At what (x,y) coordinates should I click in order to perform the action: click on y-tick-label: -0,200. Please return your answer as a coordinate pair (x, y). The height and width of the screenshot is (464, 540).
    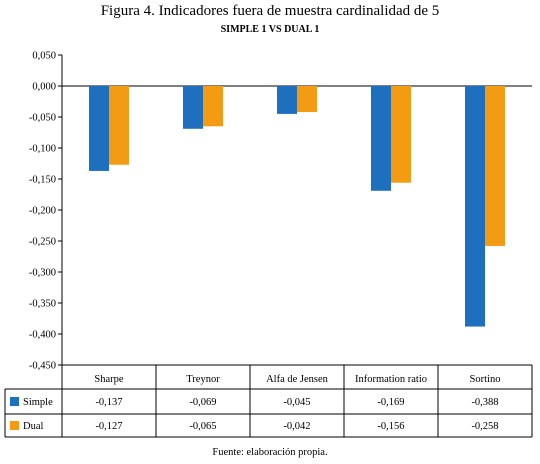
    Looking at the image, I should click on (42, 211).